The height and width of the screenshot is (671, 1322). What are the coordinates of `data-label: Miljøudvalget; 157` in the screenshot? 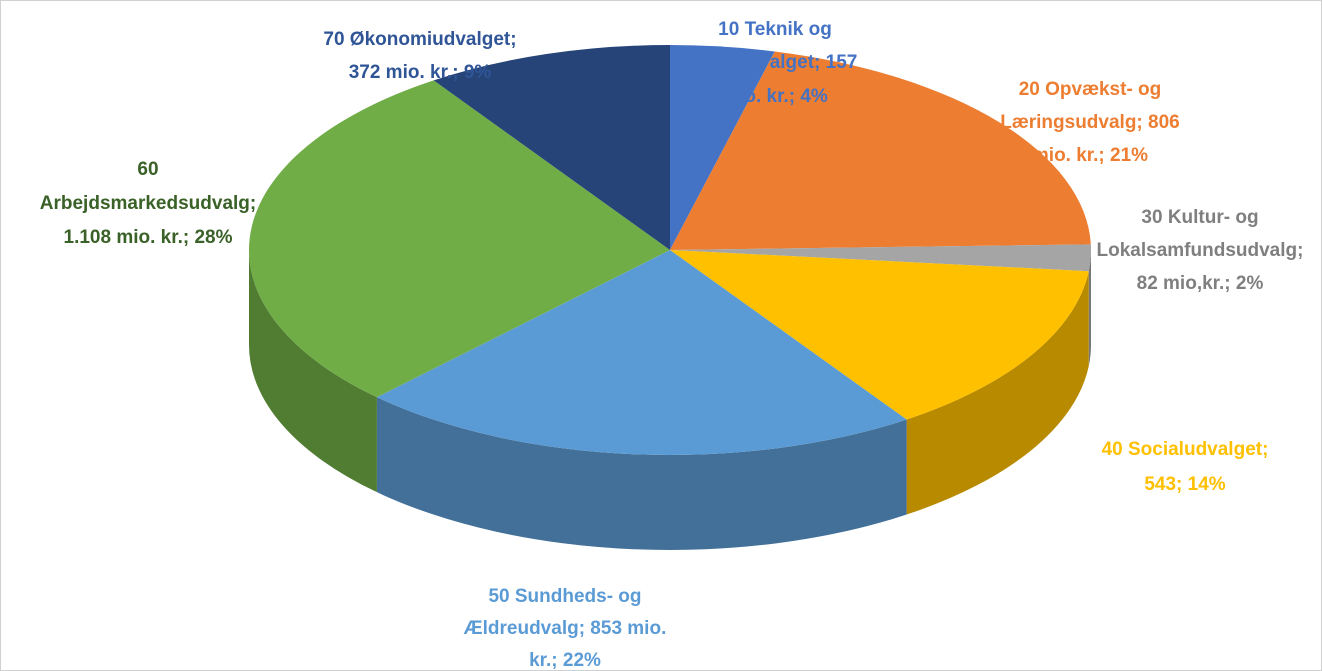 It's located at (775, 62).